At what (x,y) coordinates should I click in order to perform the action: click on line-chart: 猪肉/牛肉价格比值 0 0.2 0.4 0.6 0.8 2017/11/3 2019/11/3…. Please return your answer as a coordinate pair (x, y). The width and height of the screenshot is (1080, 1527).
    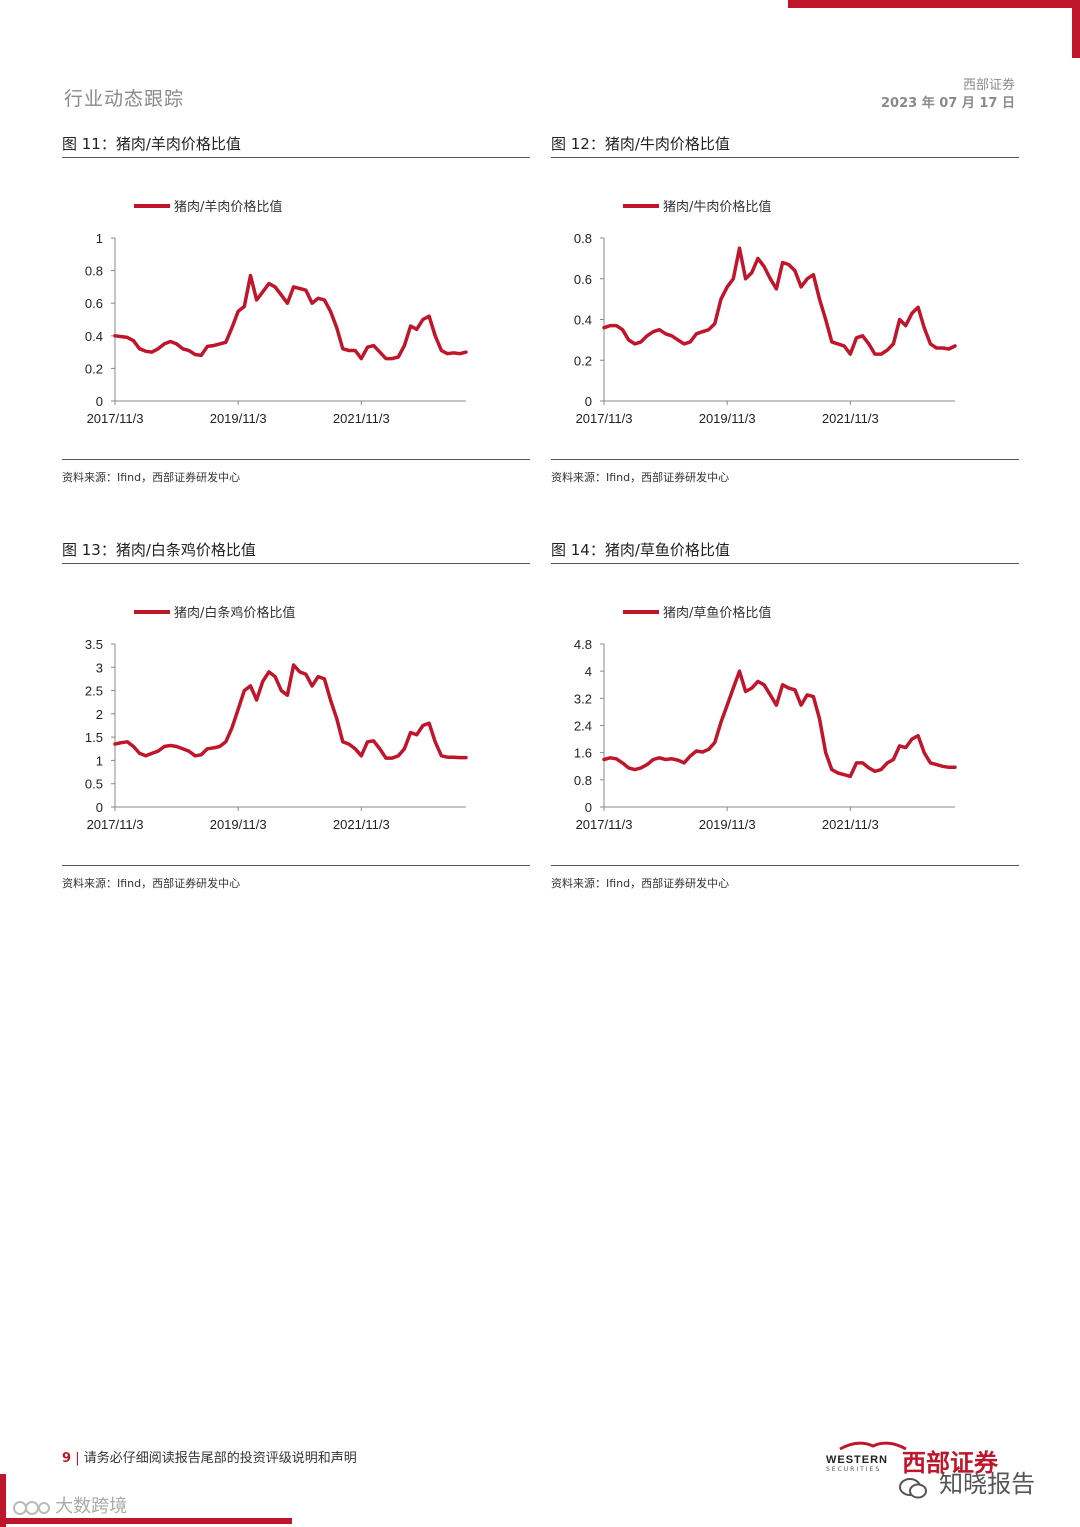
    Looking at the image, I should click on (765, 312).